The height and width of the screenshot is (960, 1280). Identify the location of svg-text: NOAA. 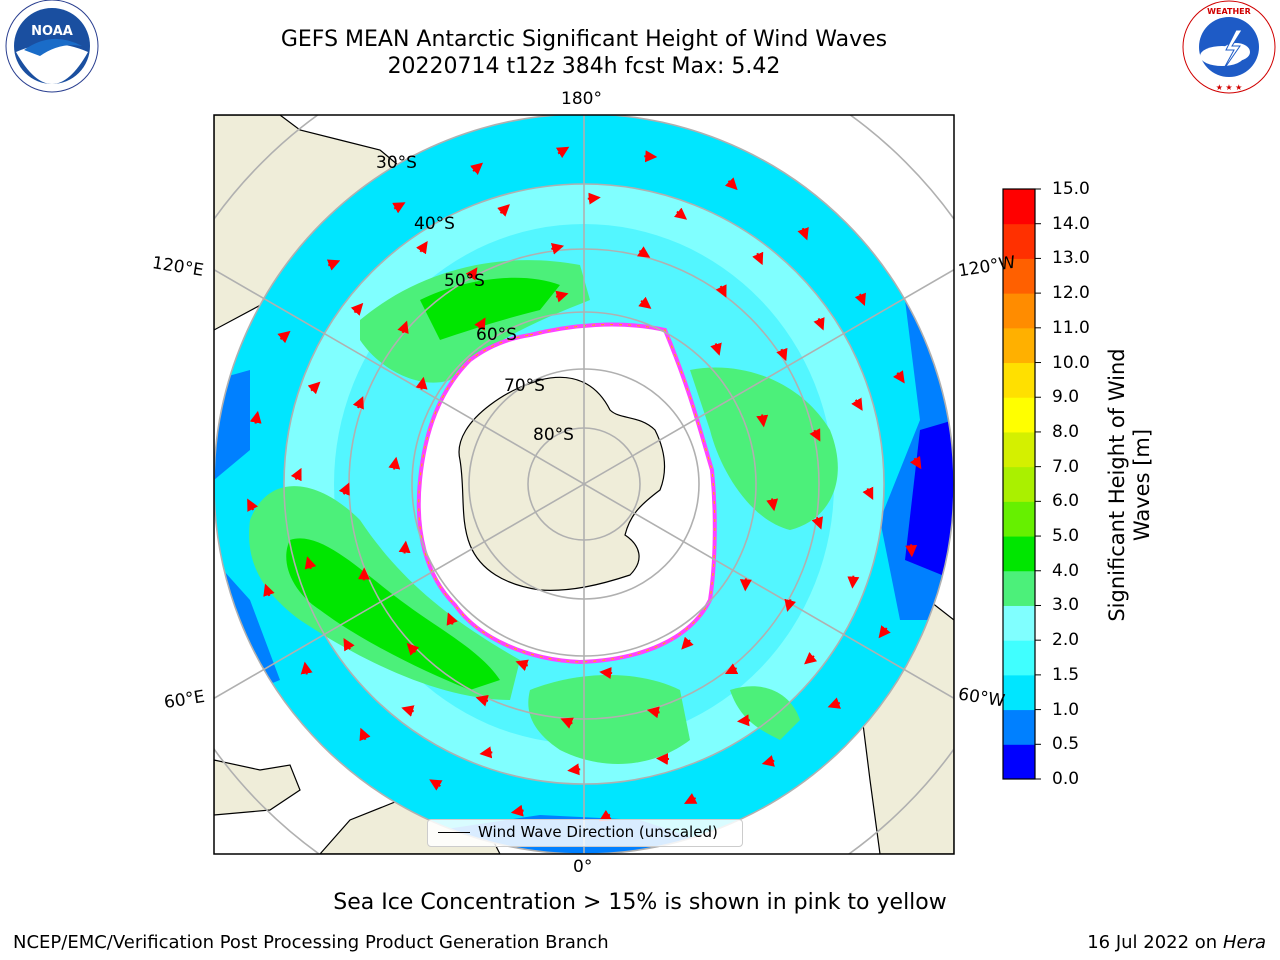
(52, 31).